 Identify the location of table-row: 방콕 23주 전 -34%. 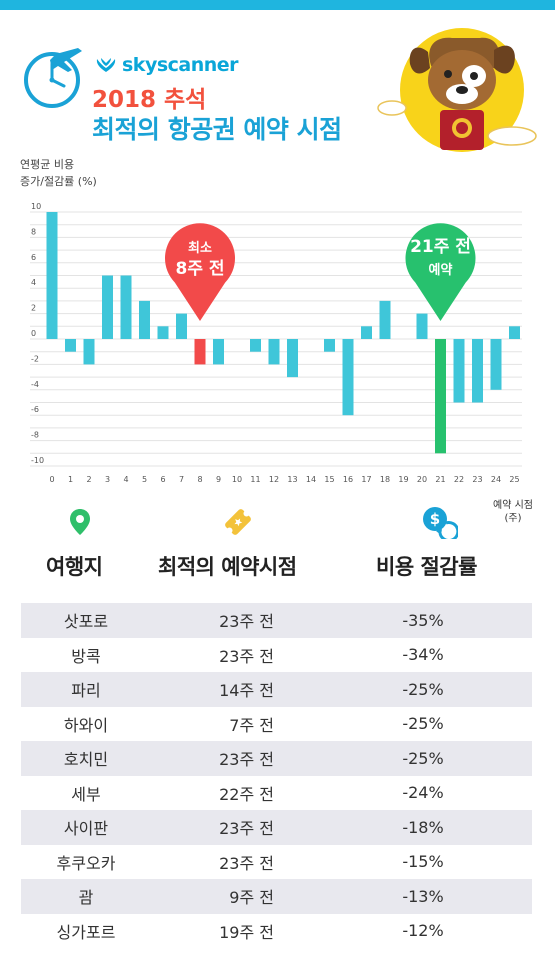
(276, 655).